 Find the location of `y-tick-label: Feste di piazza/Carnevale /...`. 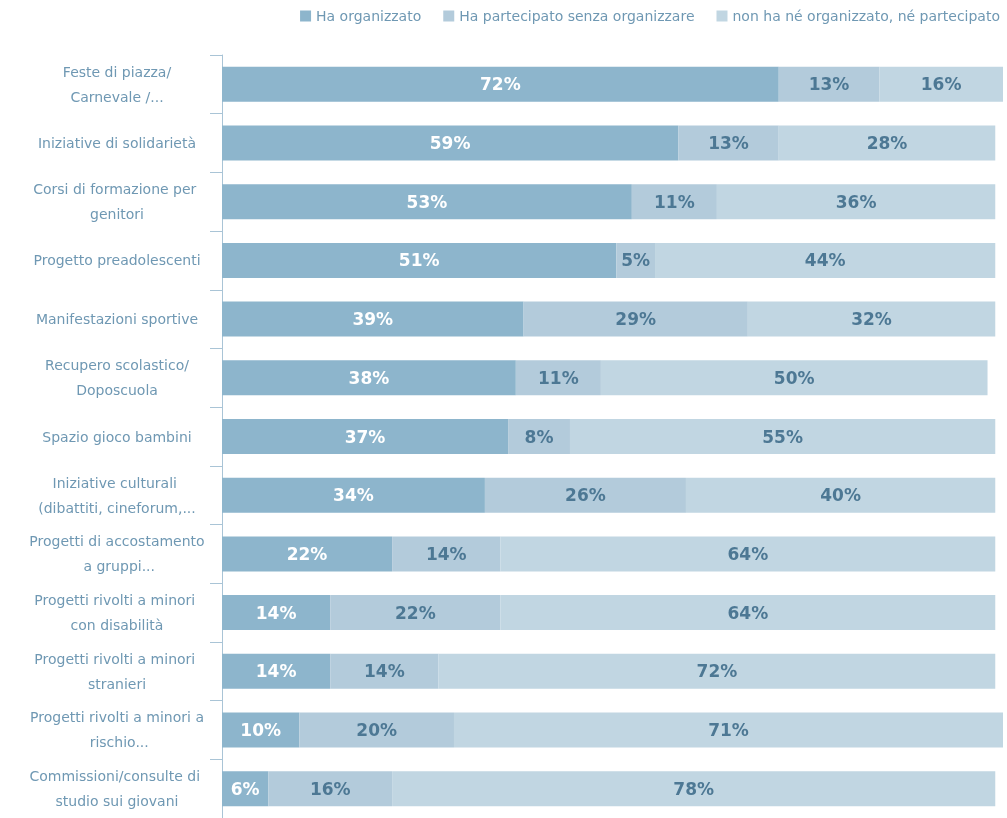

y-tick-label: Feste di piazza/Carnevale /... is located at coordinates (117, 84).